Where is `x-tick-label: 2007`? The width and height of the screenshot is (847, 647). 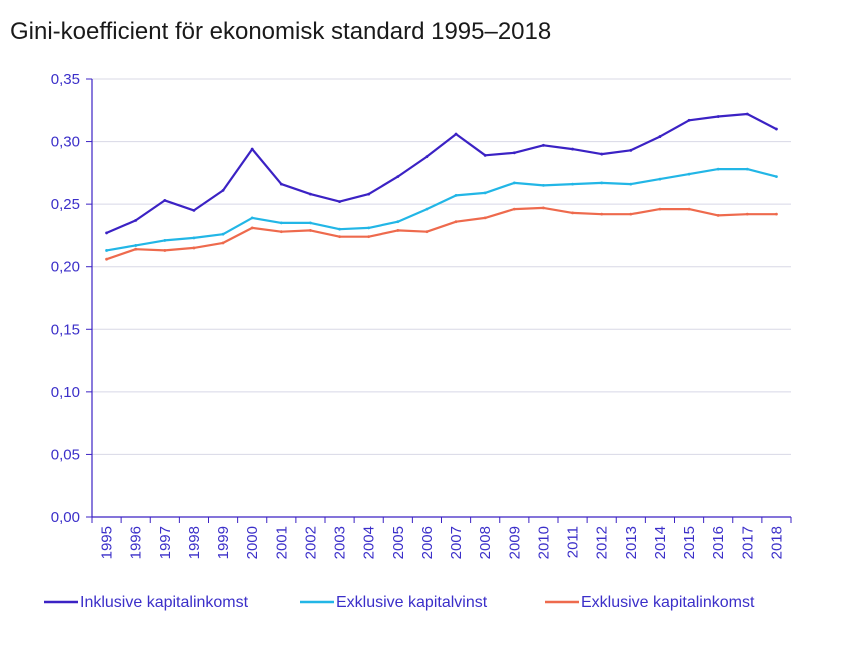
x-tick-label: 2007 is located at coordinates (456, 542).